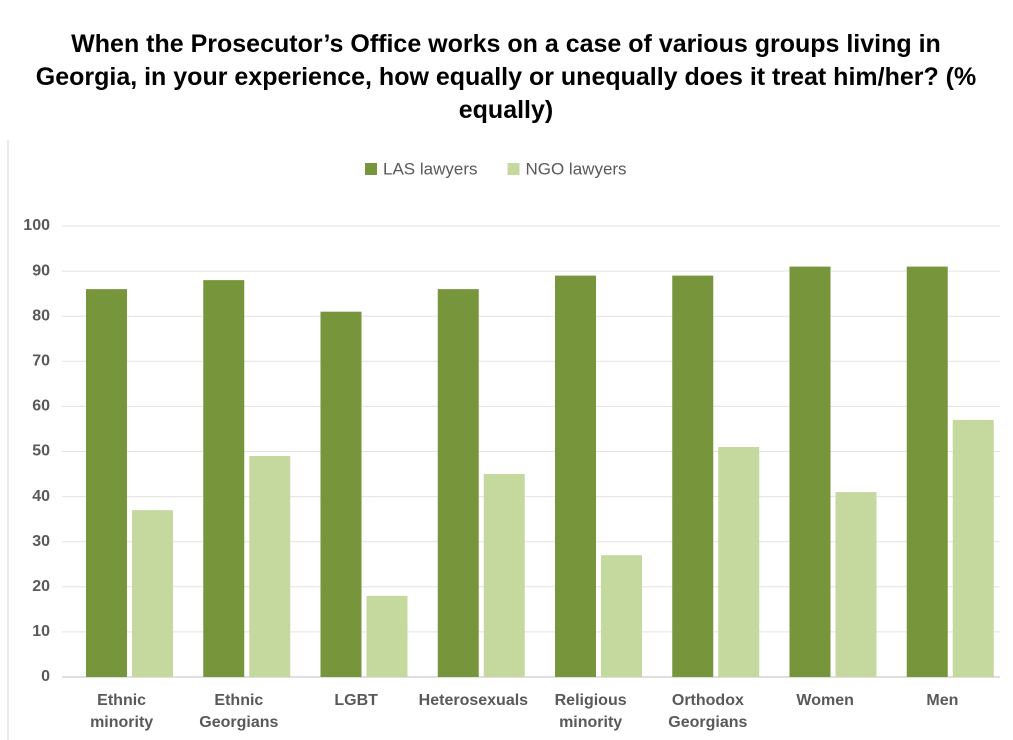 The image size is (1013, 740). What do you see at coordinates (473, 700) in the screenshot?
I see `x-tick-label: Heterosexuals` at bounding box center [473, 700].